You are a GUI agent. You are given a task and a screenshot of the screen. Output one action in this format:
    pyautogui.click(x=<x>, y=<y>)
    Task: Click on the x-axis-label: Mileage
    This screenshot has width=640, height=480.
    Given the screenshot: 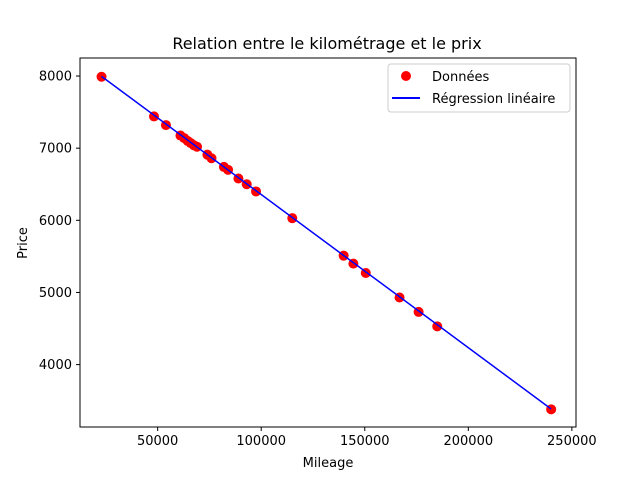 What is the action you would take?
    pyautogui.click(x=328, y=463)
    